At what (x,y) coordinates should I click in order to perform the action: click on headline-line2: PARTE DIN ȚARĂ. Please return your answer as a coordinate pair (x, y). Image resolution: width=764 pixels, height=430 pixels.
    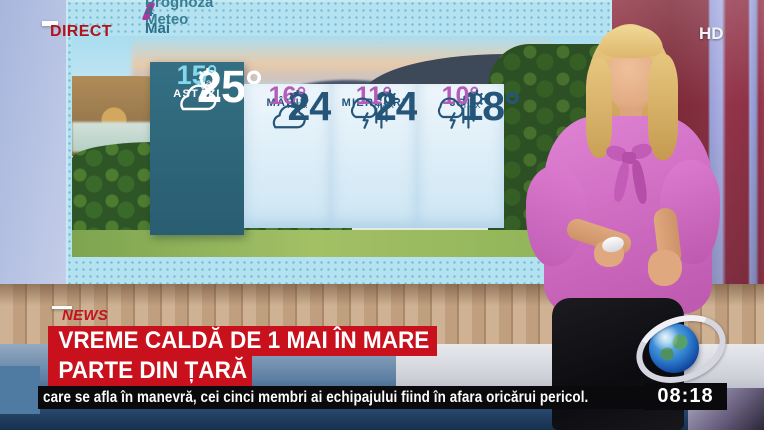
    Looking at the image, I should click on (150, 371).